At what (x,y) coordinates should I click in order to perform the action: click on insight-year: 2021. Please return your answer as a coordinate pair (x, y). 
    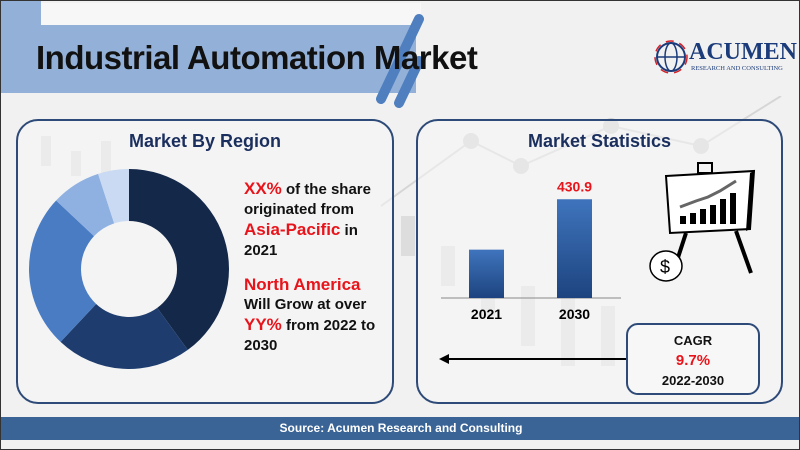
    Looking at the image, I should click on (261, 250).